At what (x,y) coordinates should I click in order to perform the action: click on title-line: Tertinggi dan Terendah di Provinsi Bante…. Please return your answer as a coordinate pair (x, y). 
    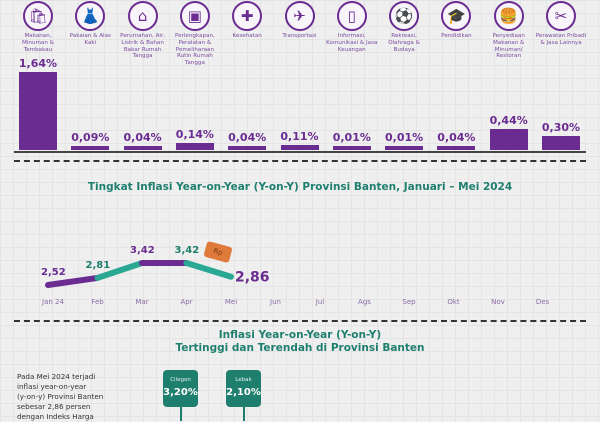
    Looking at the image, I should click on (300, 348).